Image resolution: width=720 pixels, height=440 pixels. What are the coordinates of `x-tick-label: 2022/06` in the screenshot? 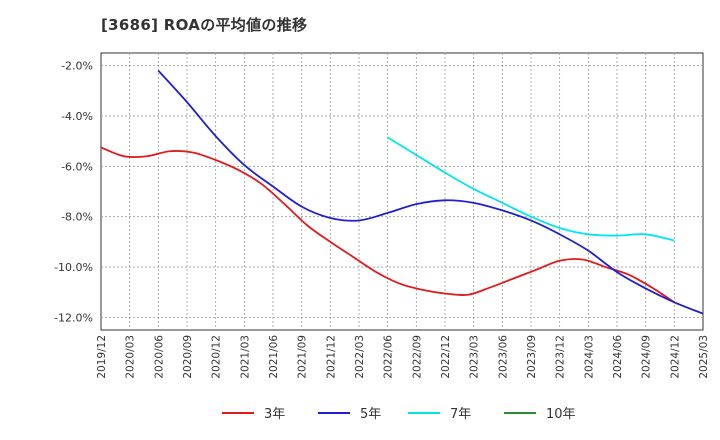 It's located at (389, 357).